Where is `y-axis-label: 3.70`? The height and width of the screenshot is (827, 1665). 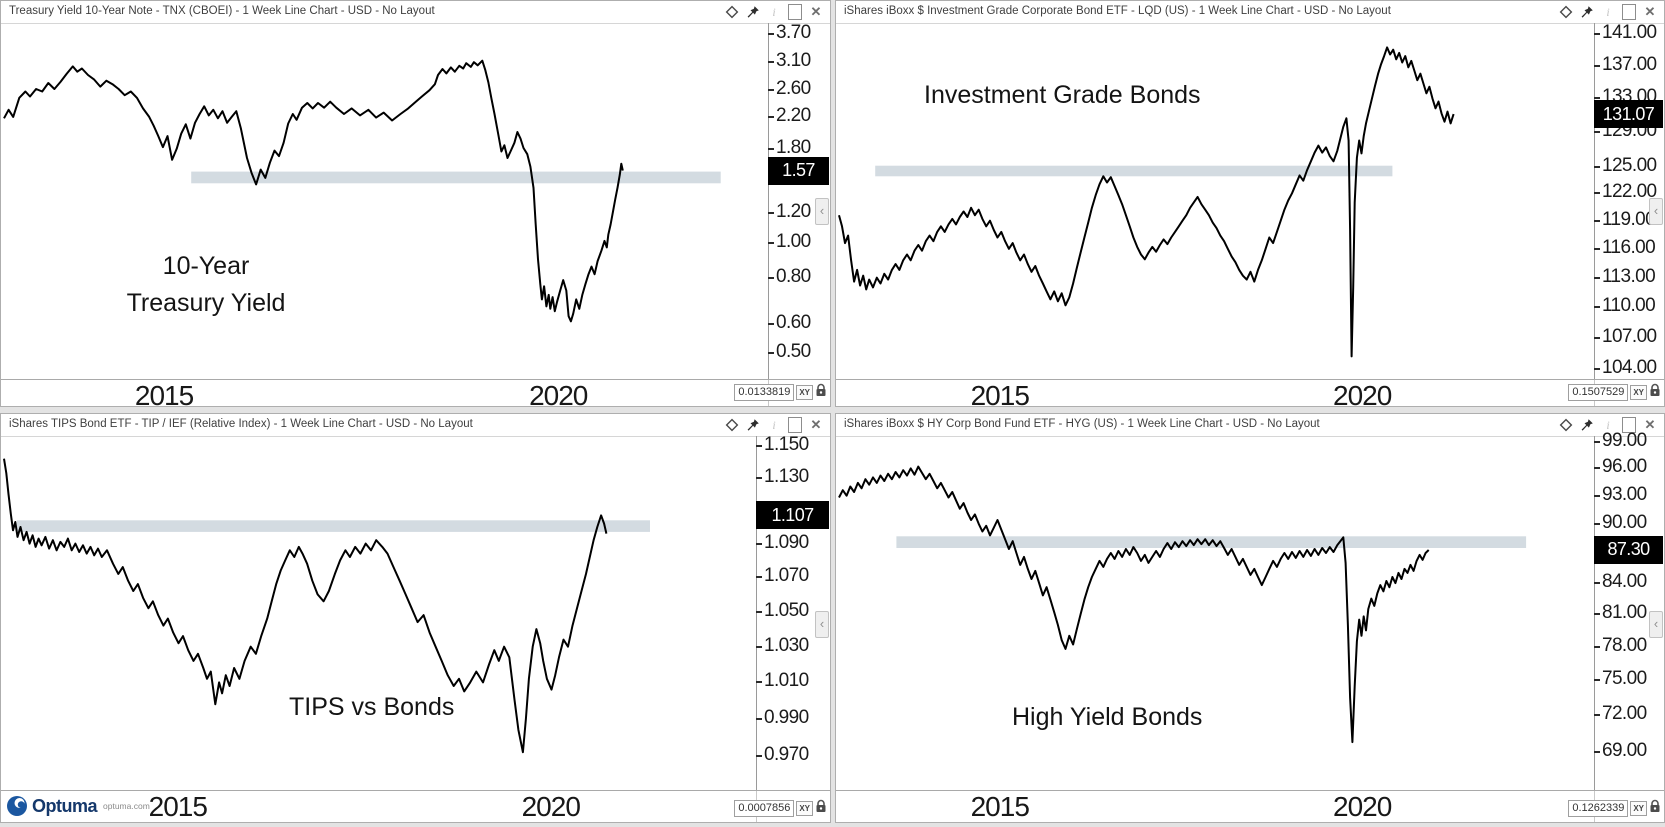 y-axis-label: 3.70 is located at coordinates (793, 32).